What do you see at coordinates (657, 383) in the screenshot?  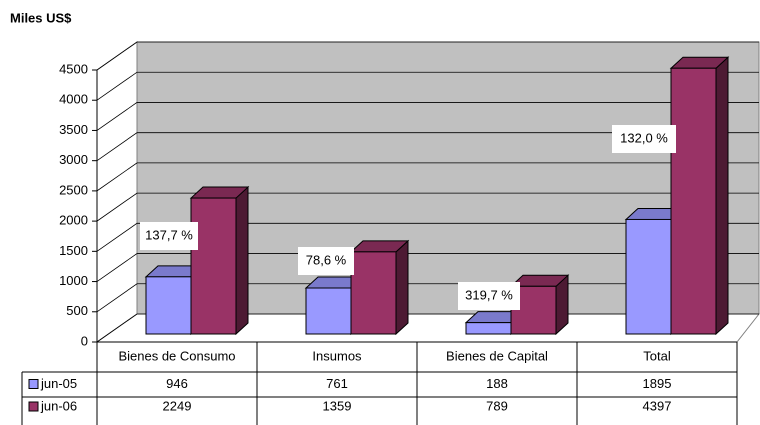 I see `table-cell: 1895` at bounding box center [657, 383].